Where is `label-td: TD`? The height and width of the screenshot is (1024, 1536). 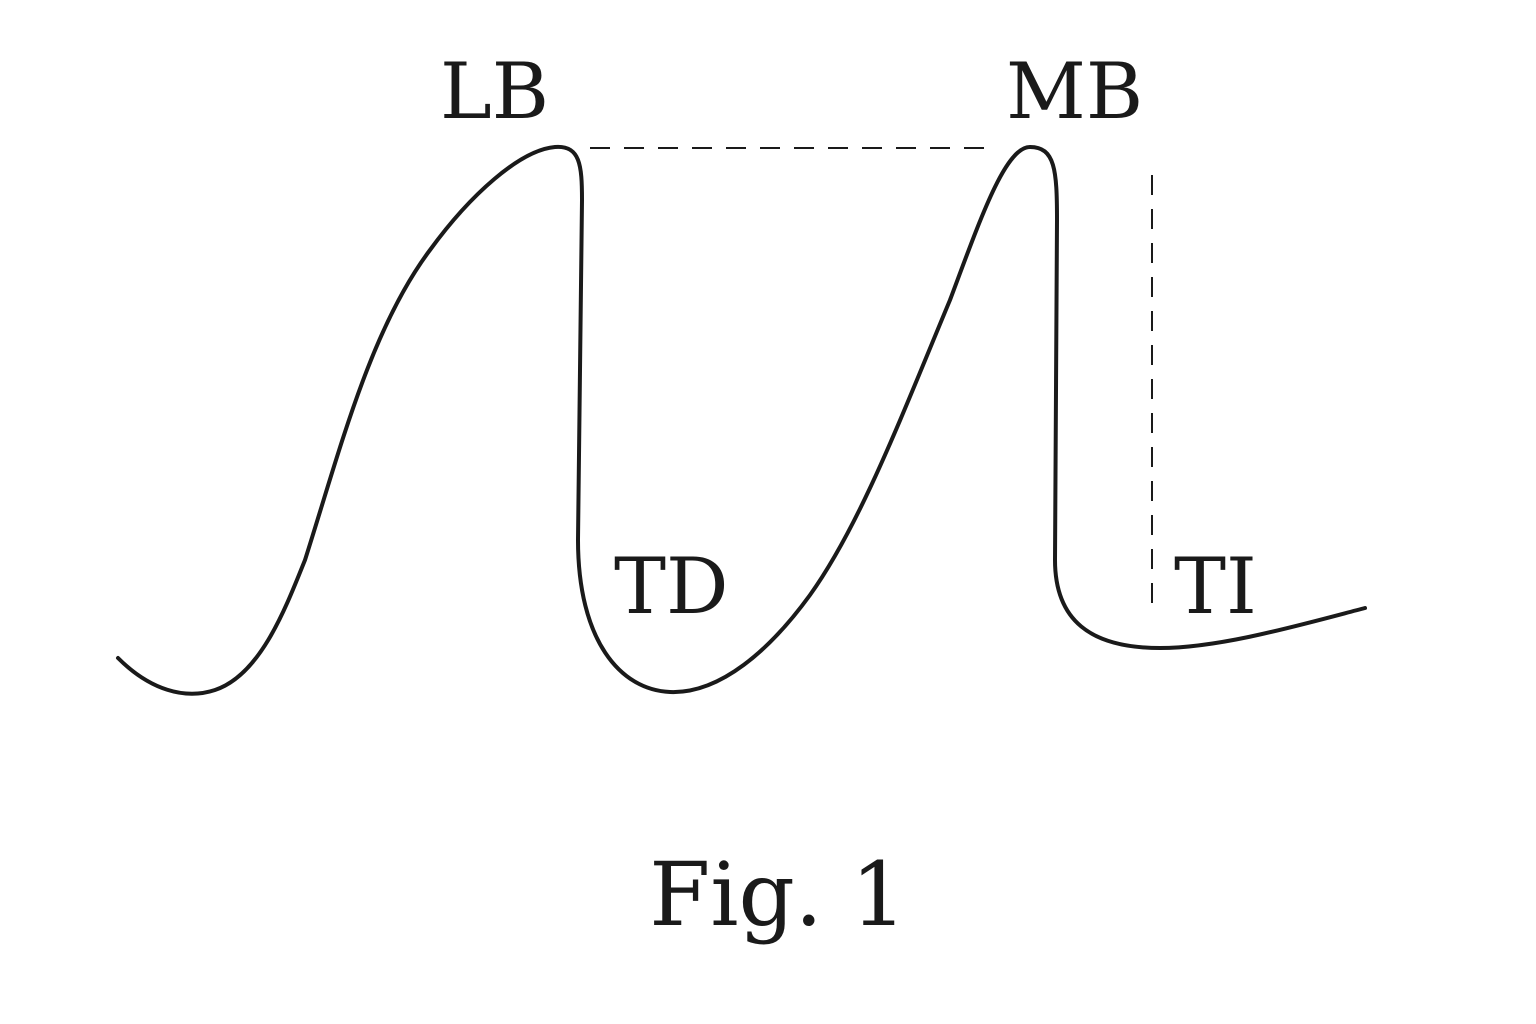
label-td: TD is located at coordinates (671, 587).